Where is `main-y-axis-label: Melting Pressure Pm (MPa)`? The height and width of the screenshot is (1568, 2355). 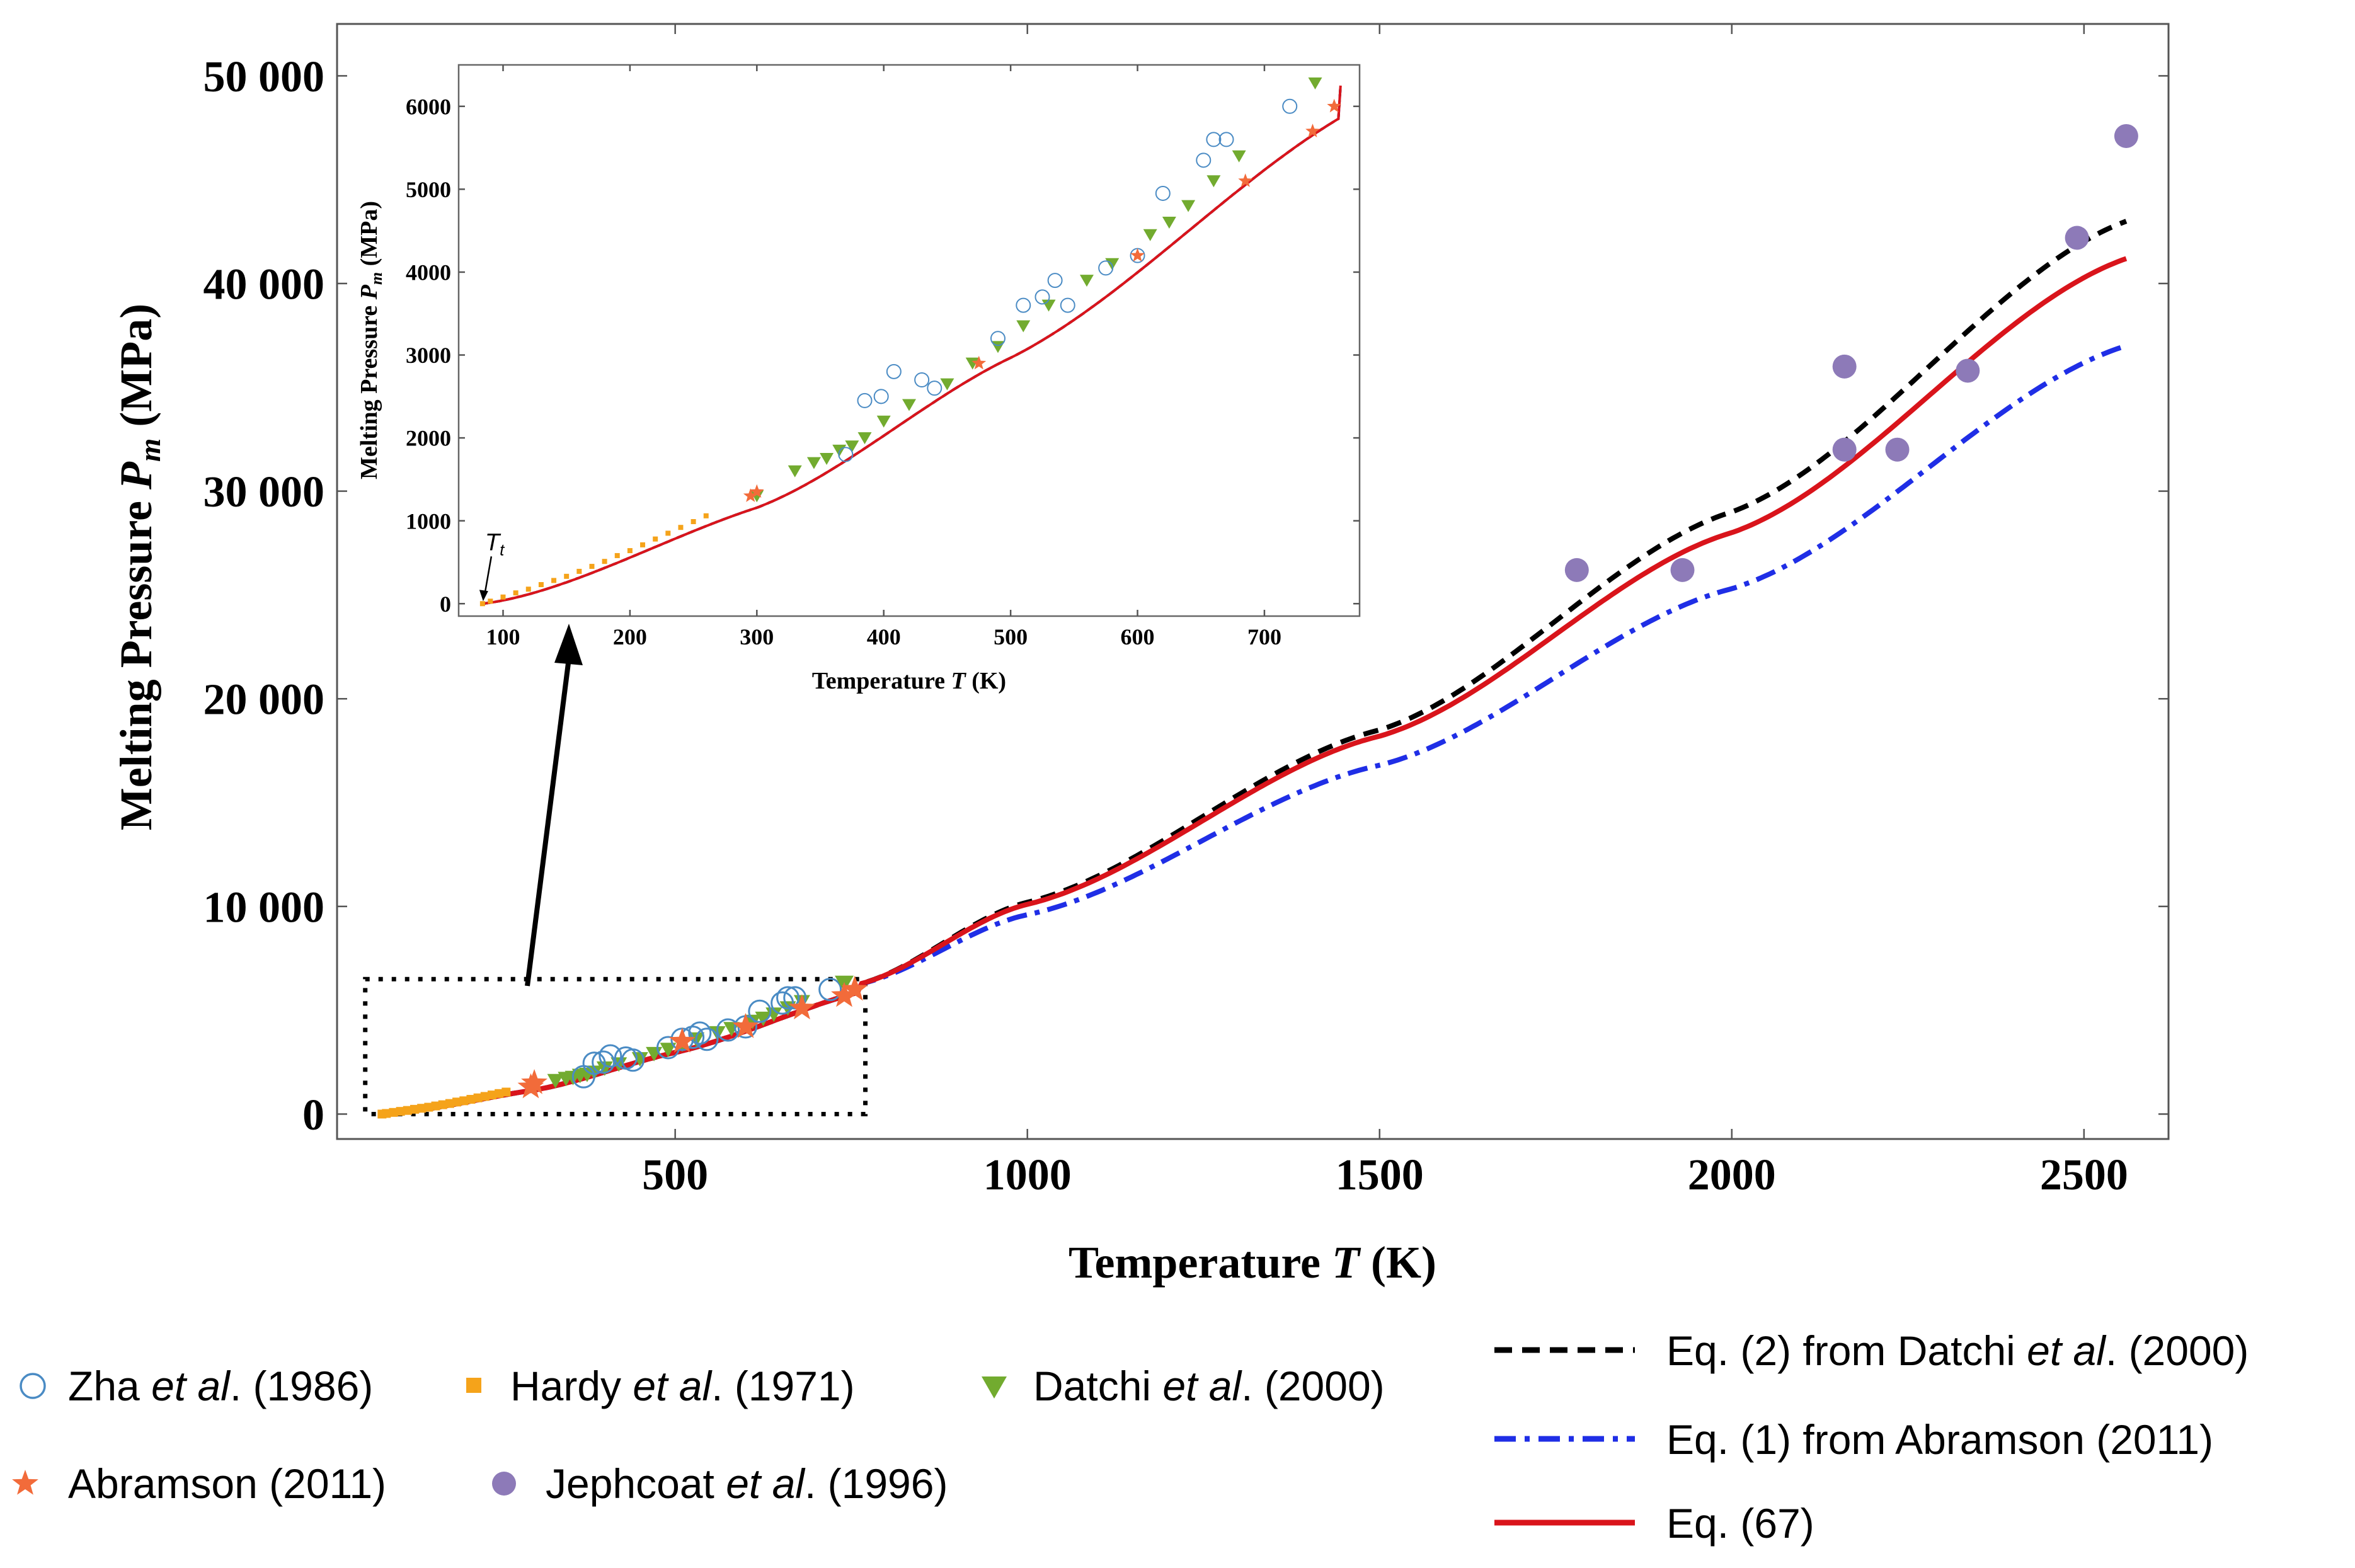 main-y-axis-label: Melting Pressure Pm (MPa) is located at coordinates (139, 567).